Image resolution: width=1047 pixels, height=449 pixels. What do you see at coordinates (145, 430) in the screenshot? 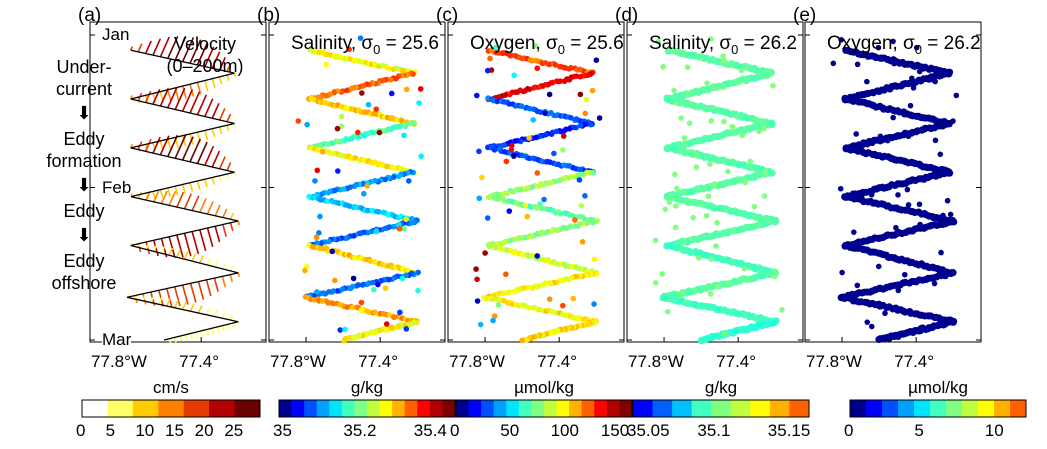
I see `colorbar-tick-label: 10` at bounding box center [145, 430].